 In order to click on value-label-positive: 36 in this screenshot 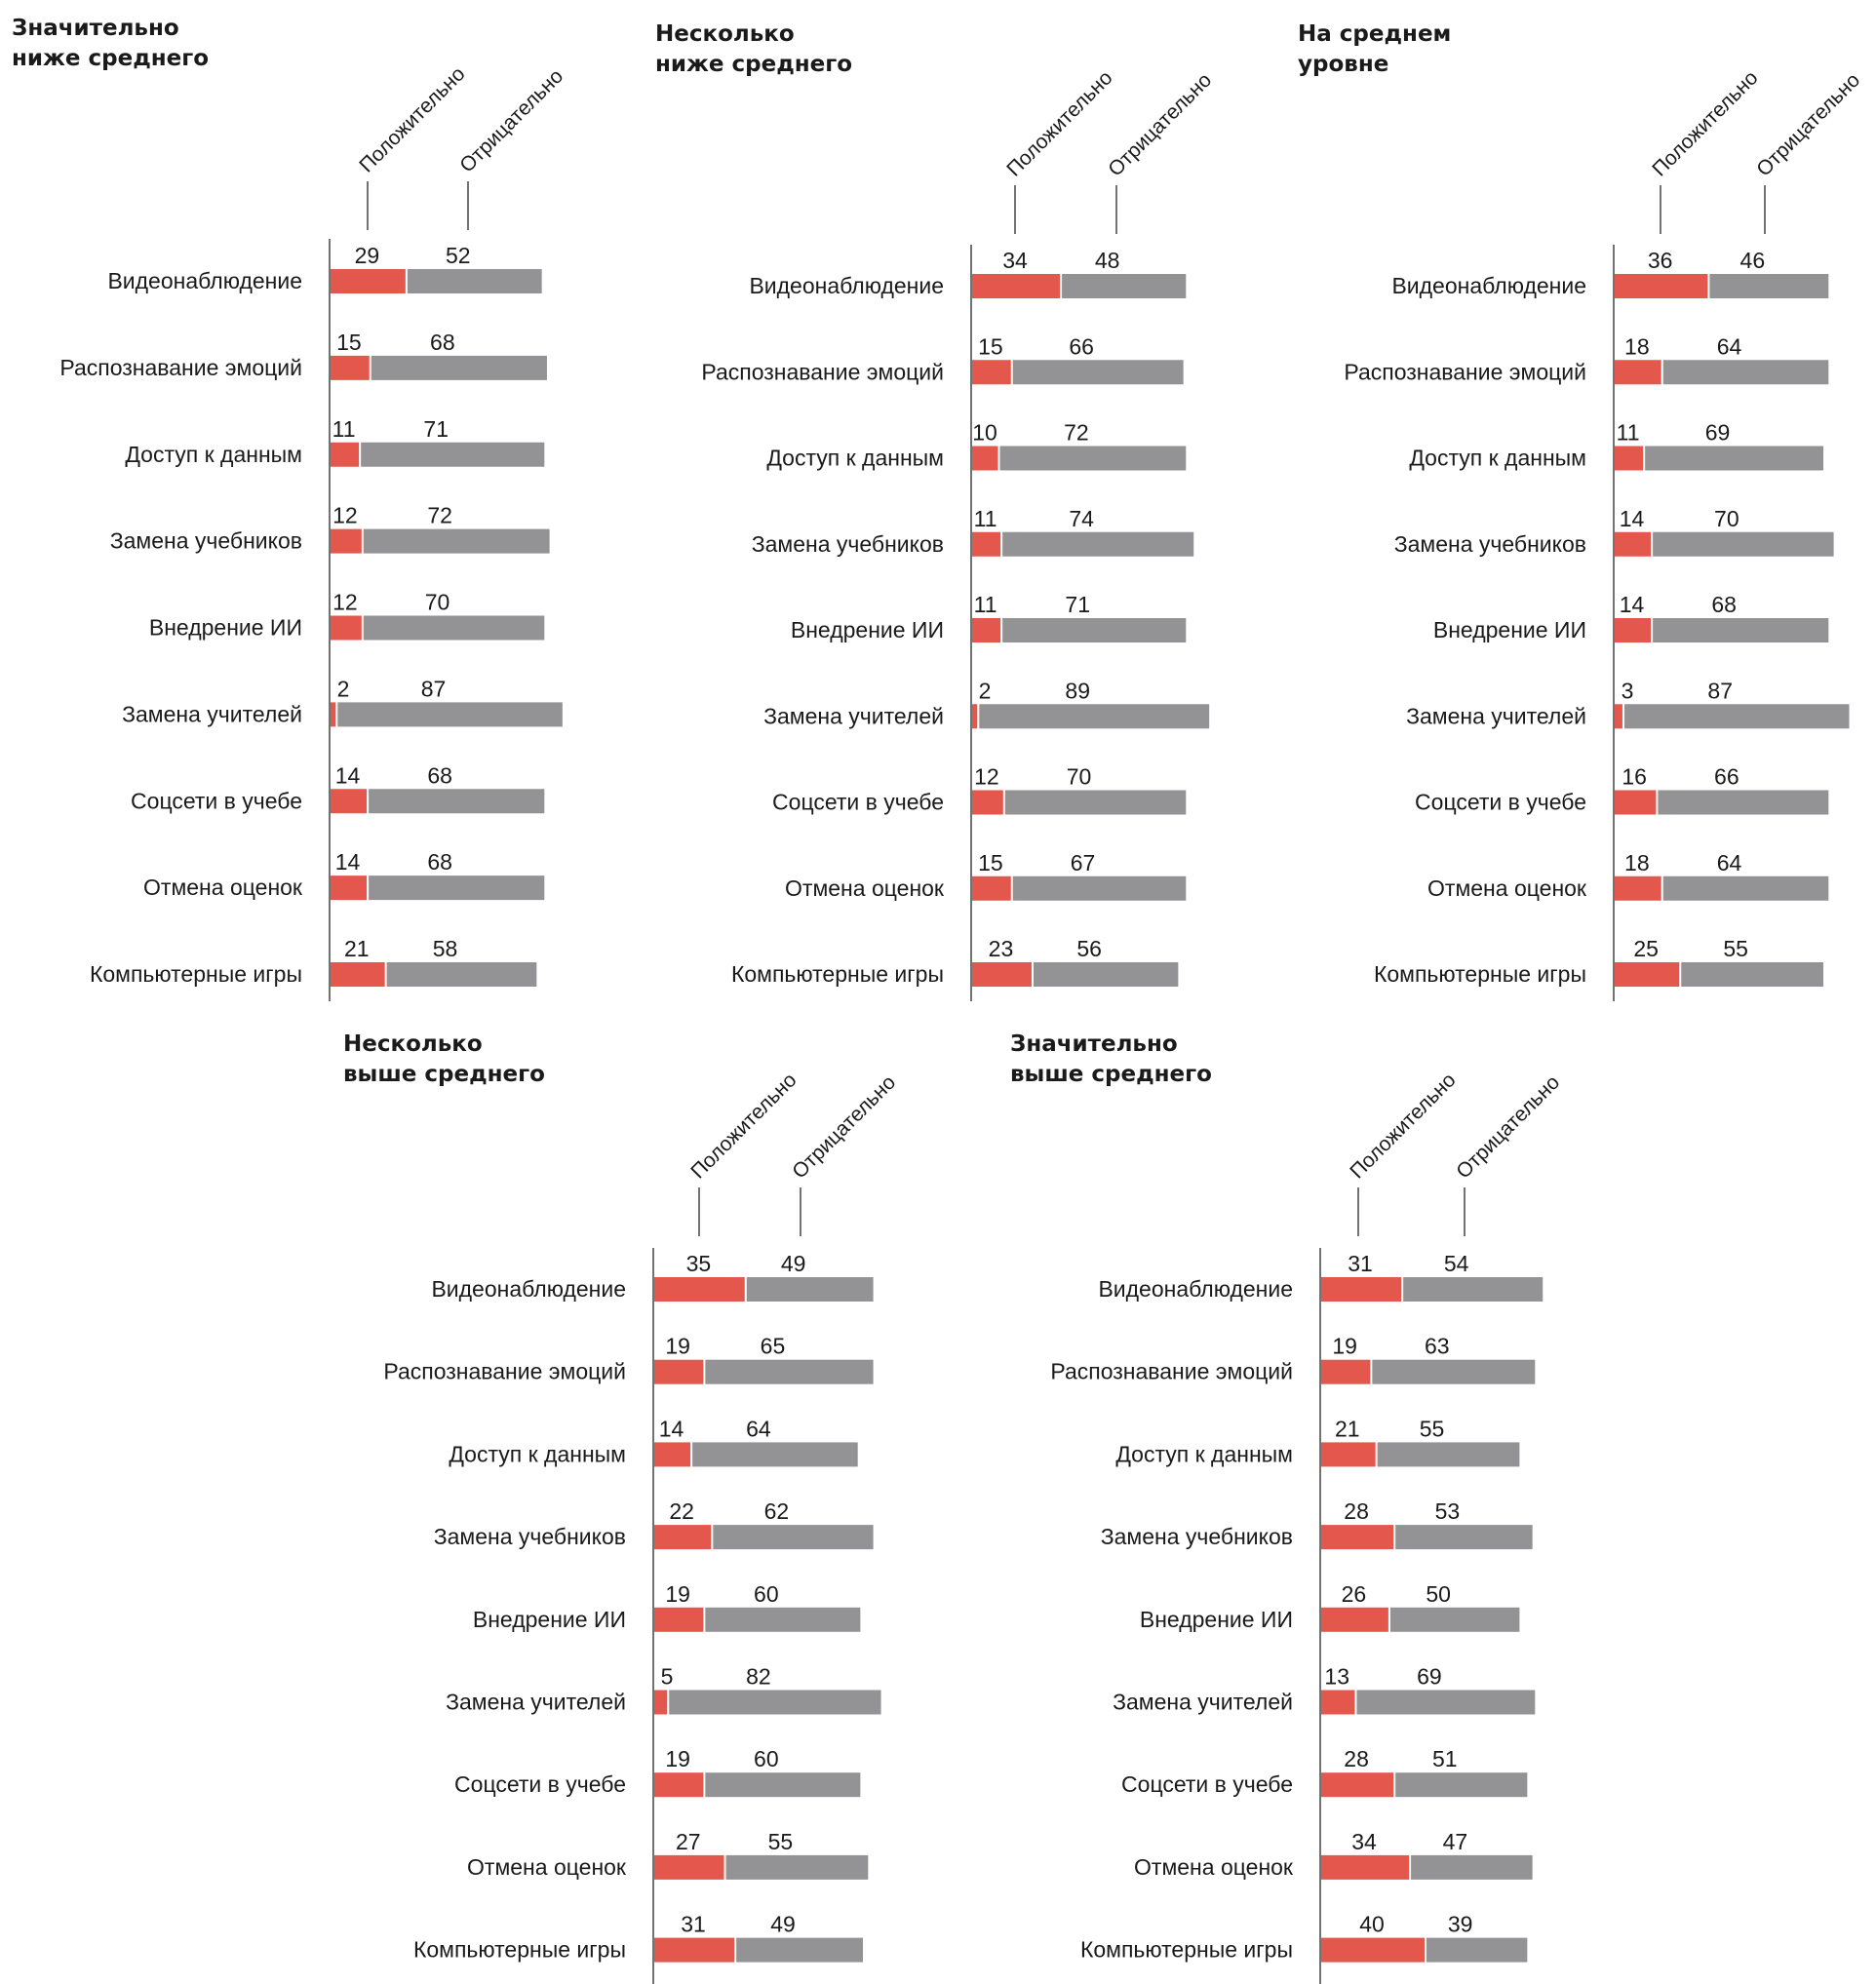, I will do `click(1660, 260)`.